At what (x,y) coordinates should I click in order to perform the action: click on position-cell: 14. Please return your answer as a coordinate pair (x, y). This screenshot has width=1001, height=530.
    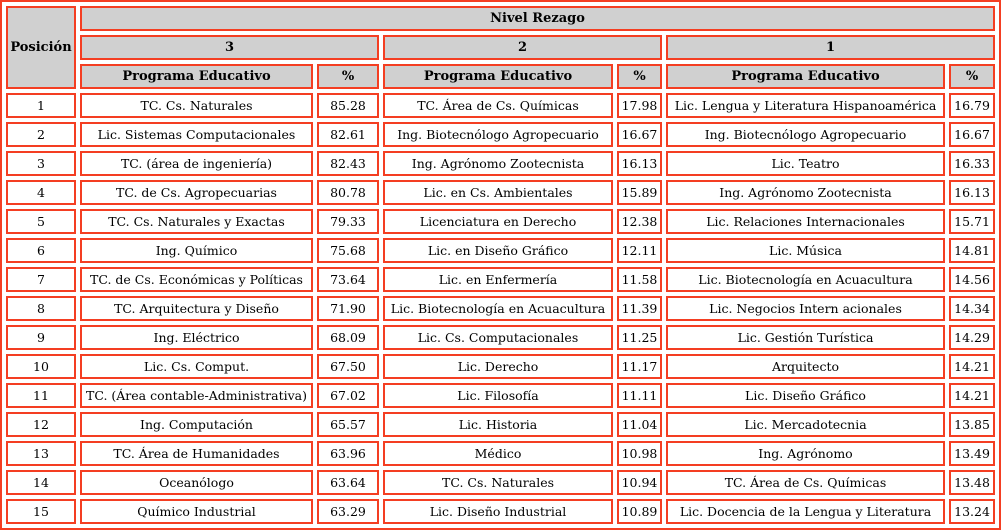
    Looking at the image, I should click on (41, 482).